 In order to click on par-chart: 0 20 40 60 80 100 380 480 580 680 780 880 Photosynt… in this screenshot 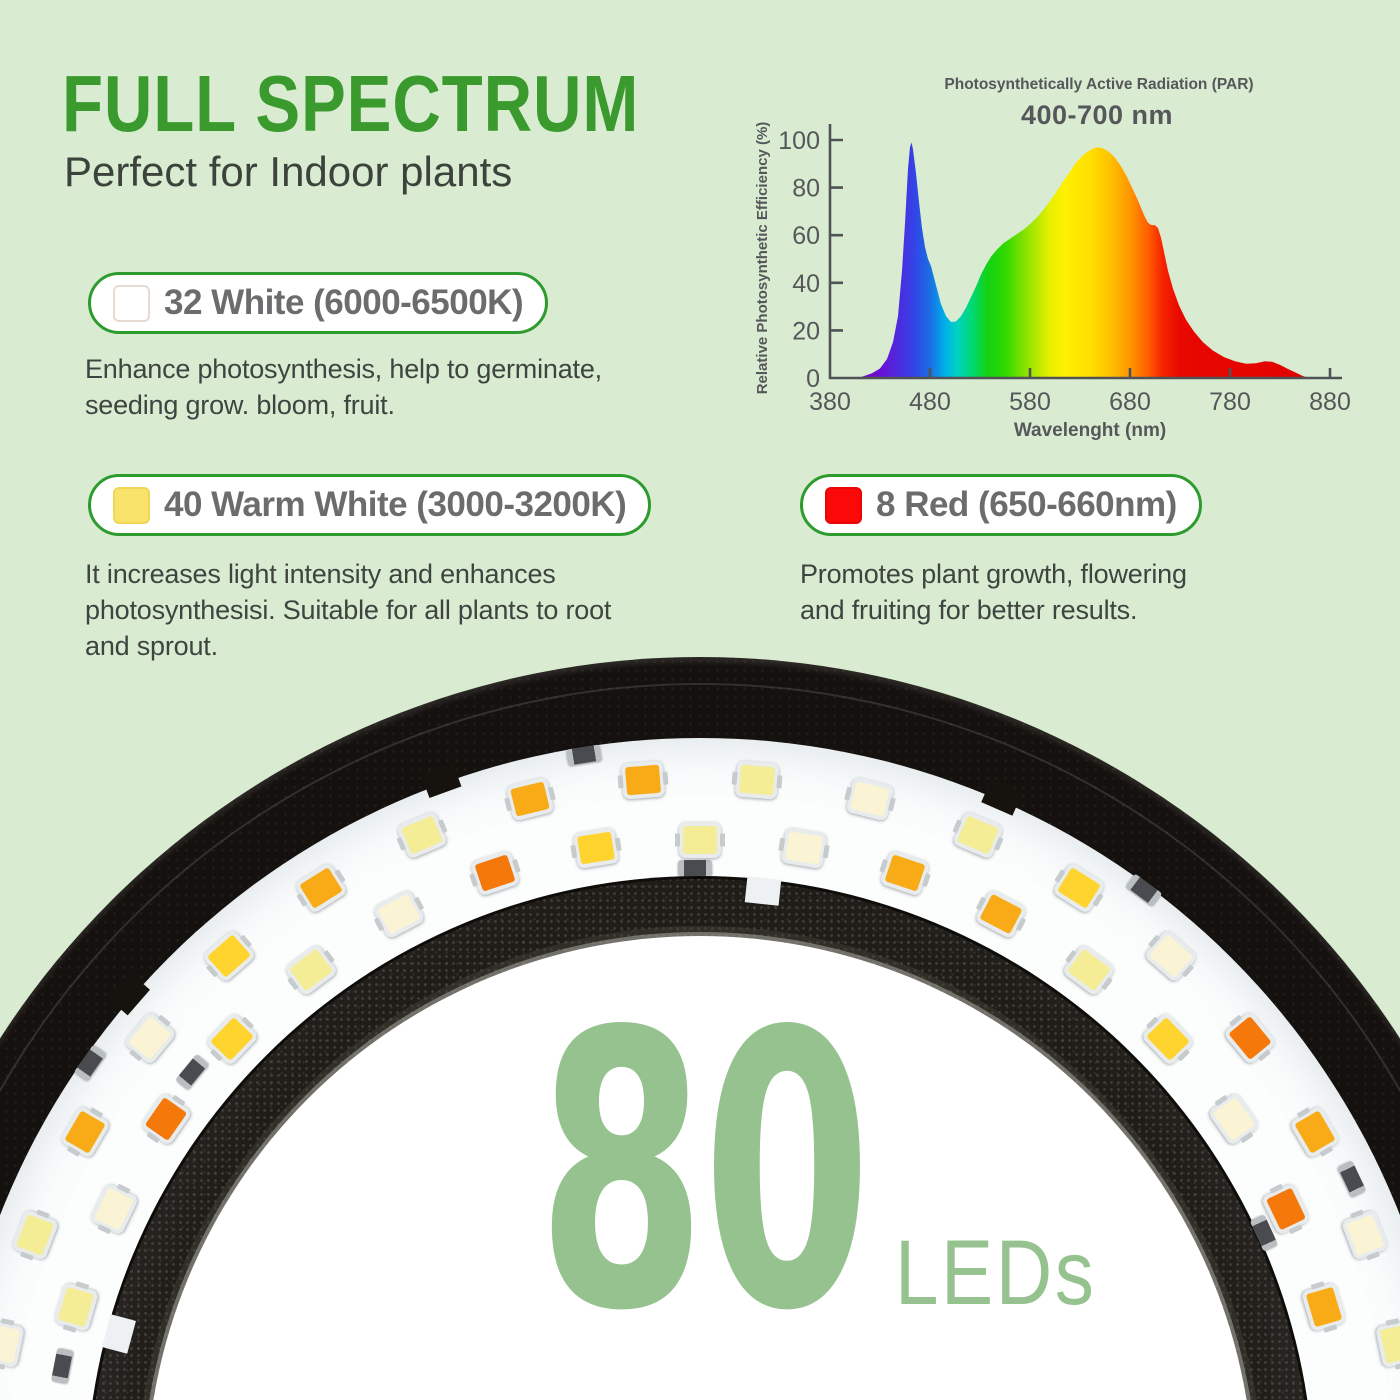, I will do `click(1060, 258)`.